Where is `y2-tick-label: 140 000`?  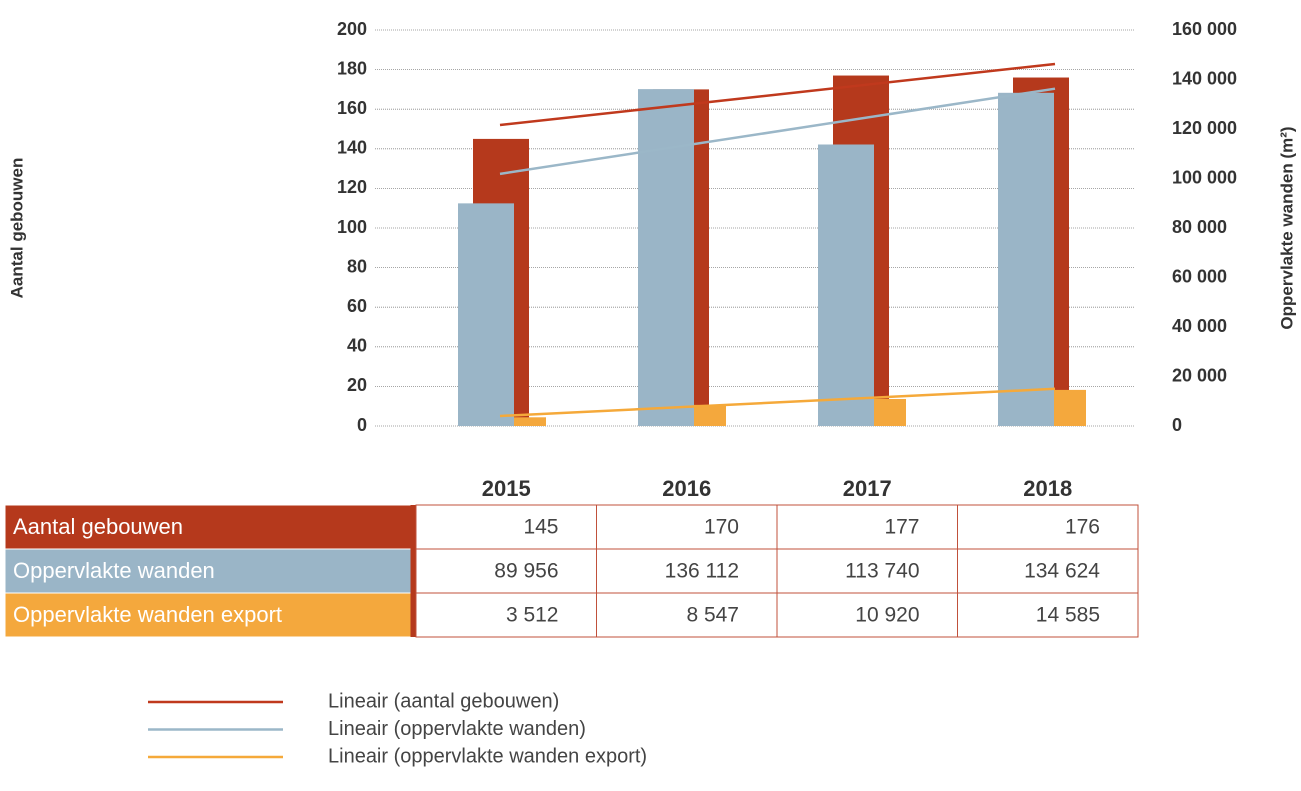 y2-tick-label: 140 000 is located at coordinates (1204, 78).